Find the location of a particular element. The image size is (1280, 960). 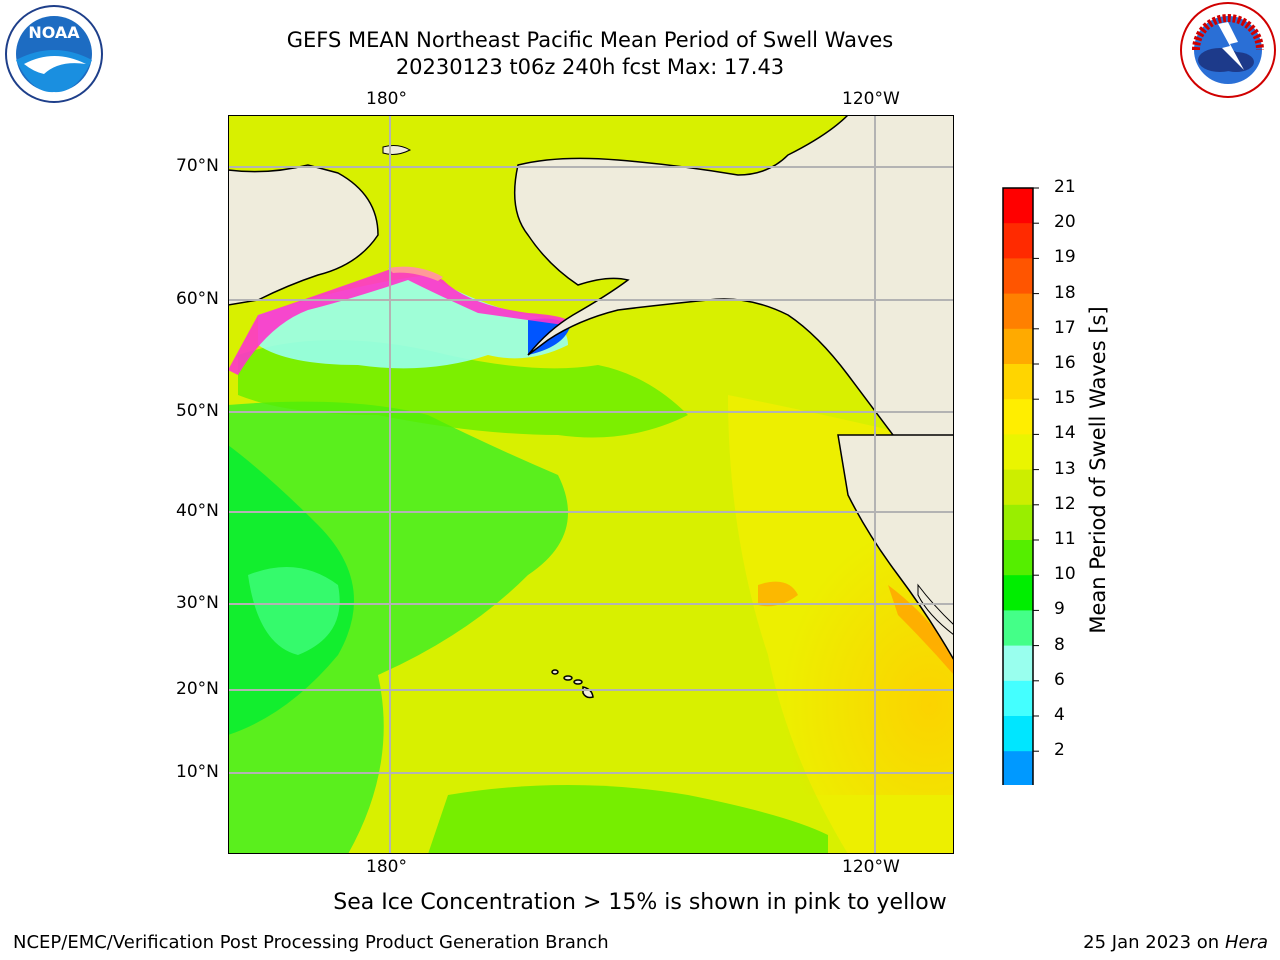

colorbar-tick-label: 2 is located at coordinates (1059, 750).